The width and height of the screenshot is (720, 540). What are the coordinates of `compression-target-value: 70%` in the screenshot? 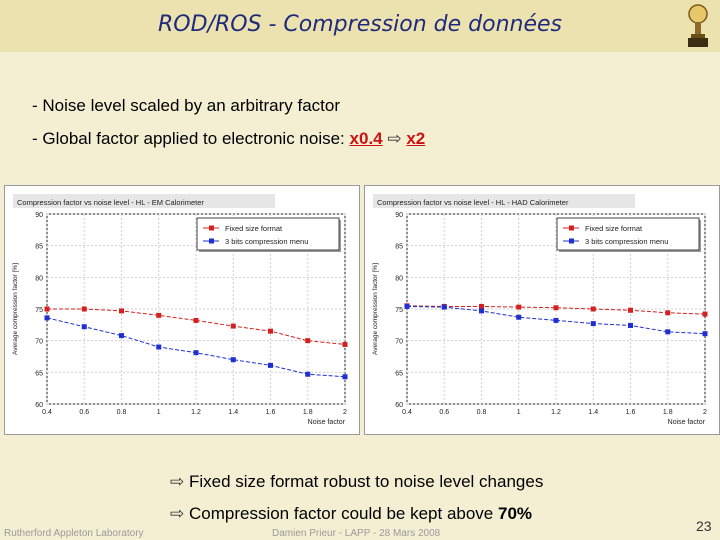 It's located at (515, 513).